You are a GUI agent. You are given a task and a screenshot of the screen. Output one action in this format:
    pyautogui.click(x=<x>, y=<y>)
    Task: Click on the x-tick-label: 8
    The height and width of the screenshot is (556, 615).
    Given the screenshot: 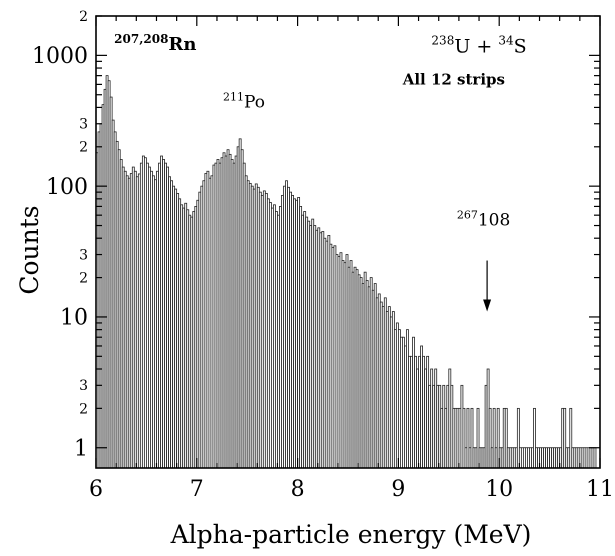 What is the action you would take?
    pyautogui.click(x=298, y=489)
    